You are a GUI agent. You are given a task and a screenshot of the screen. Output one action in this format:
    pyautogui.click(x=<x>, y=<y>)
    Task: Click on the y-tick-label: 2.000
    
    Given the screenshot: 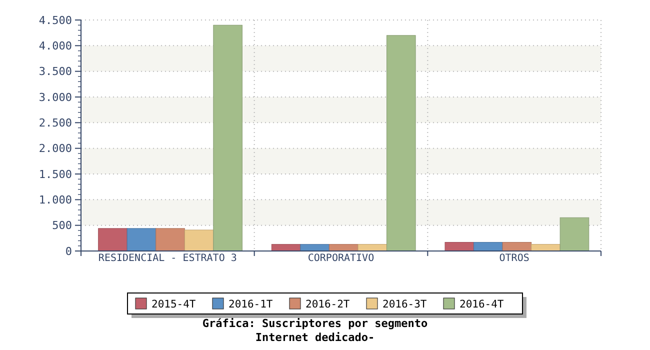 What is the action you would take?
    pyautogui.click(x=55, y=149)
    